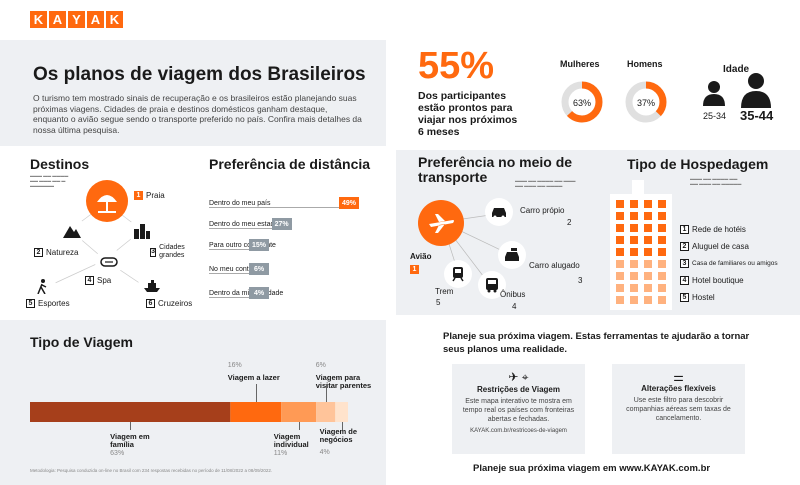 The image size is (800, 485). I want to click on hospedagem-item-label: Aluguel de casa, so click(720, 246).